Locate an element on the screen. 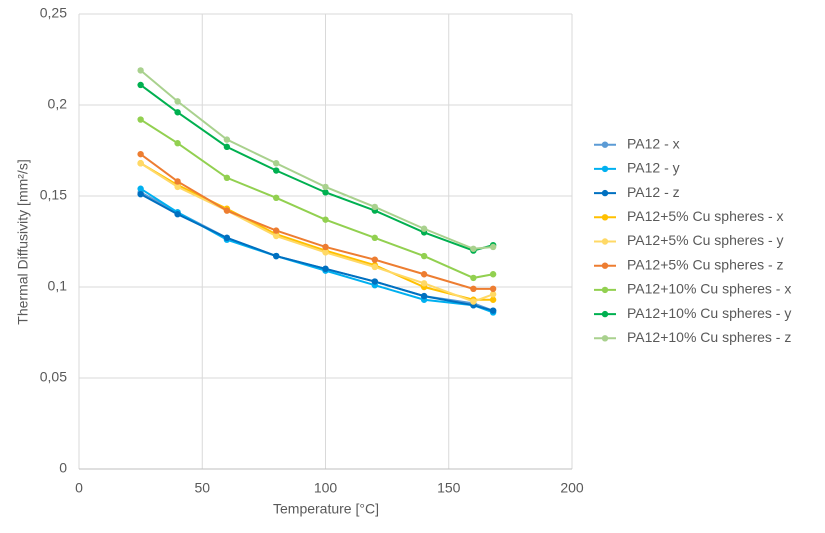  x-tick-label: 50 is located at coordinates (202, 488).